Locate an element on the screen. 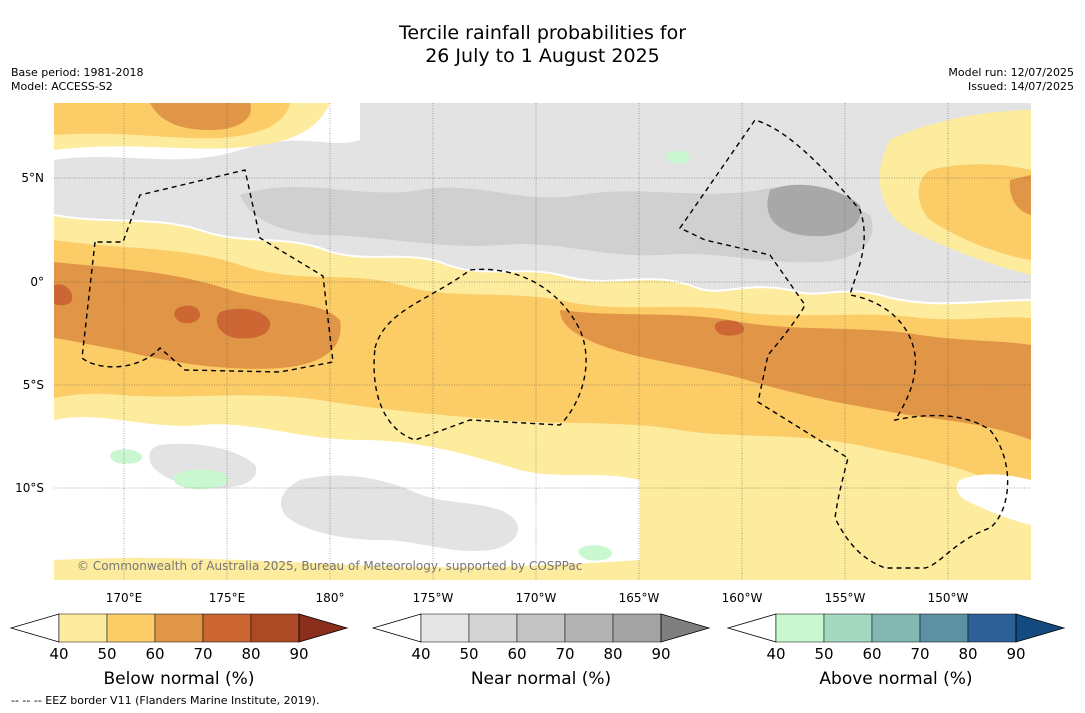  below-colorbar-tick: 80 is located at coordinates (250, 654).